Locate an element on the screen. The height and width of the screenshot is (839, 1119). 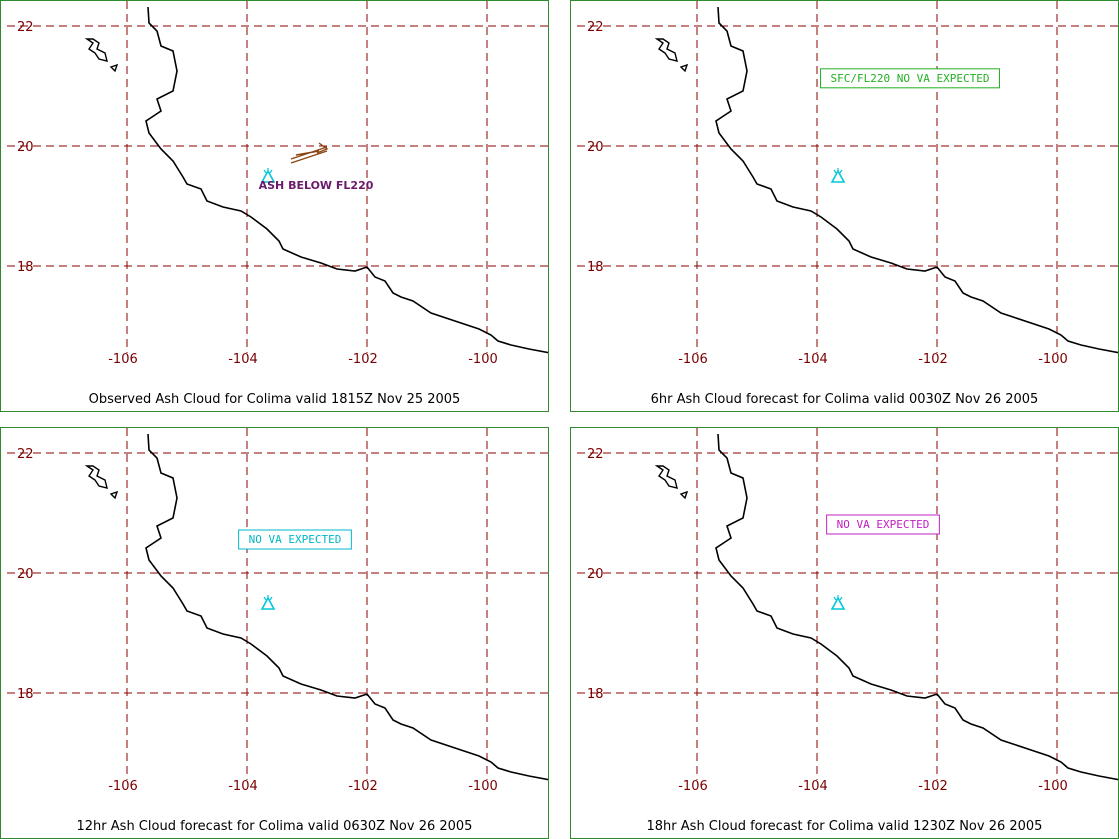
annotation-label: SFC/FL220 NO VA EXPECTED is located at coordinates (910, 78).